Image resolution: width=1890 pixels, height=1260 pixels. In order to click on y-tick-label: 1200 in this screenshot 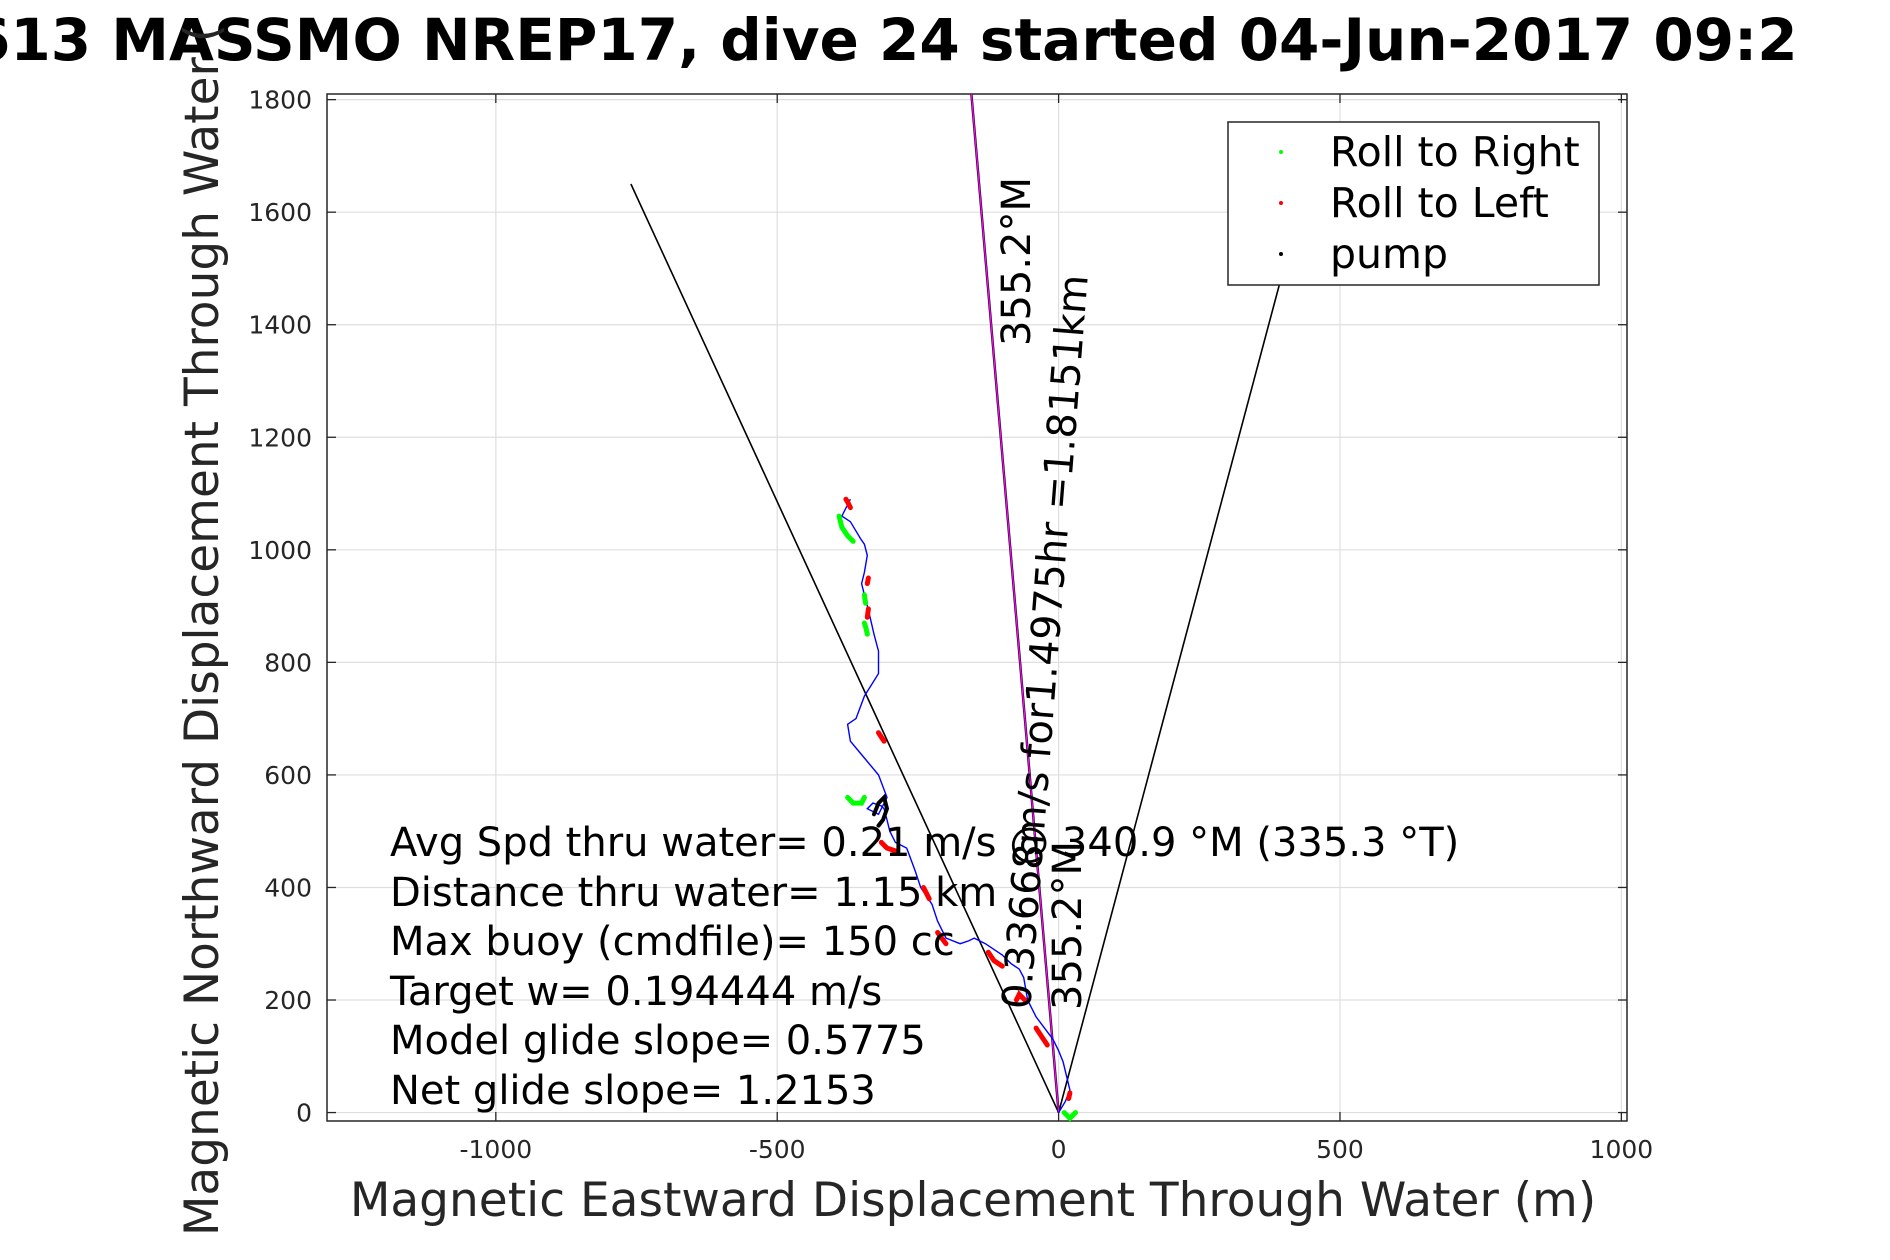, I will do `click(280, 437)`.